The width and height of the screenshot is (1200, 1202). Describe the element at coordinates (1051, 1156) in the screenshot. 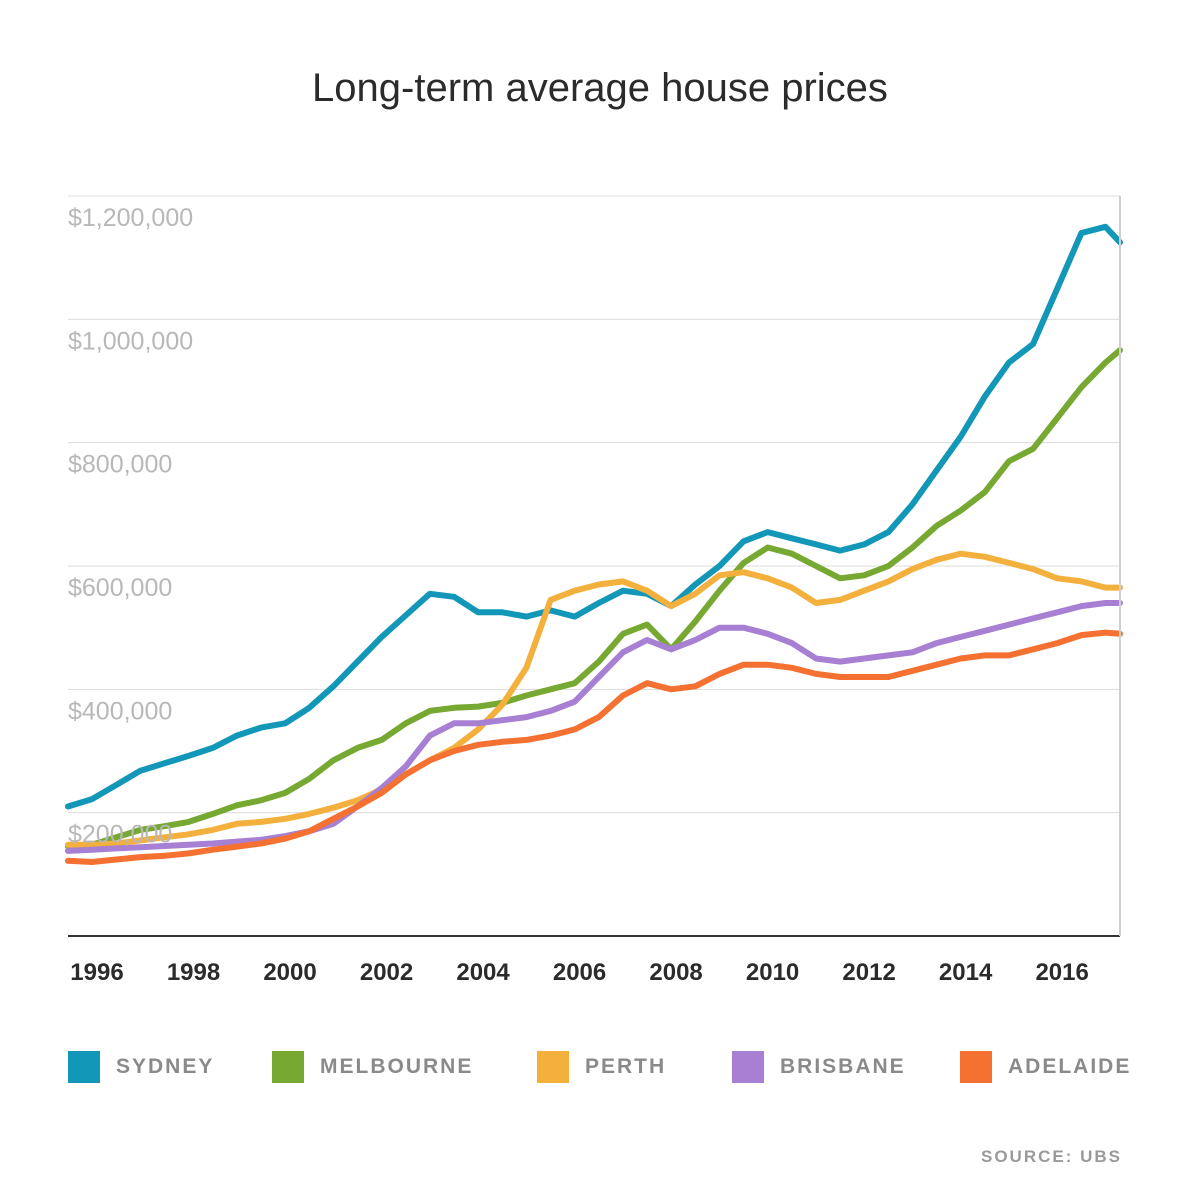

I see `source-label: SOURCE: UBS` at that location.